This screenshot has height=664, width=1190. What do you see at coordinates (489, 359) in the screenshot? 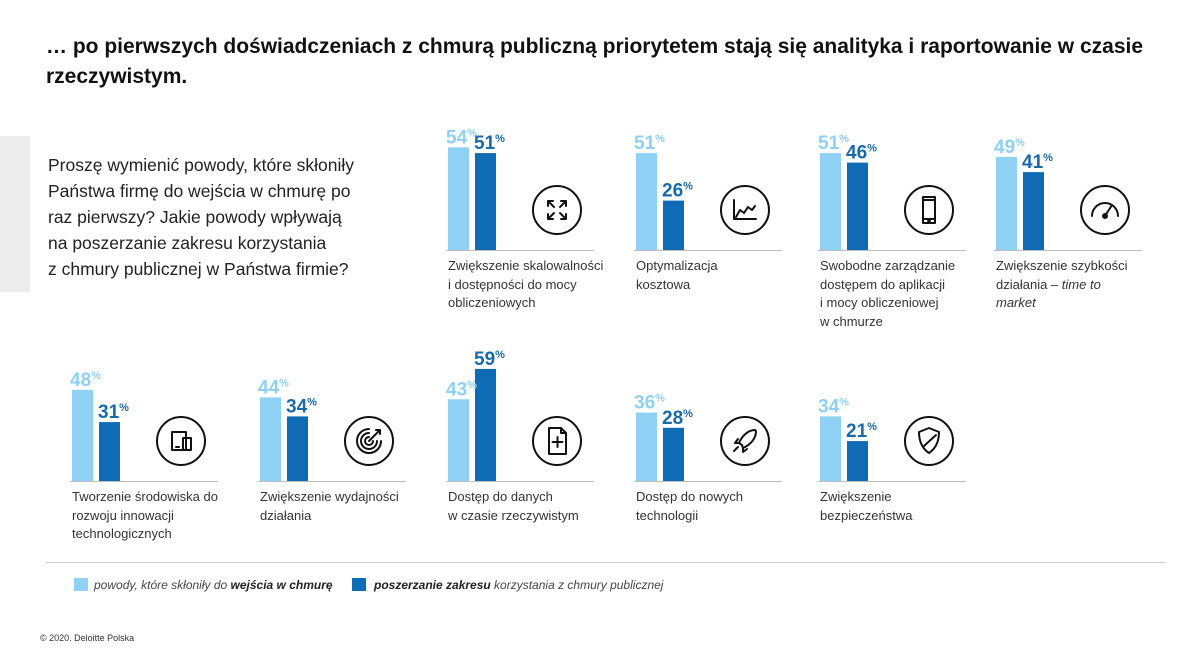
I see `value-label-expansion: 59%` at bounding box center [489, 359].